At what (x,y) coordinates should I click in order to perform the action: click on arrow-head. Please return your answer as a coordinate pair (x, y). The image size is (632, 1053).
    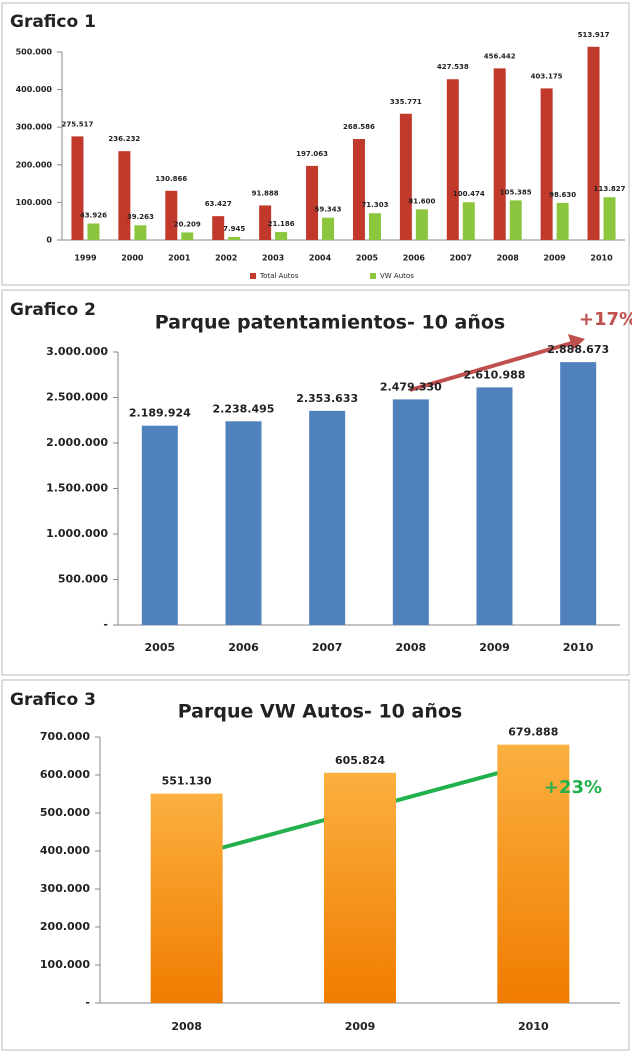
    Looking at the image, I should click on (576, 342).